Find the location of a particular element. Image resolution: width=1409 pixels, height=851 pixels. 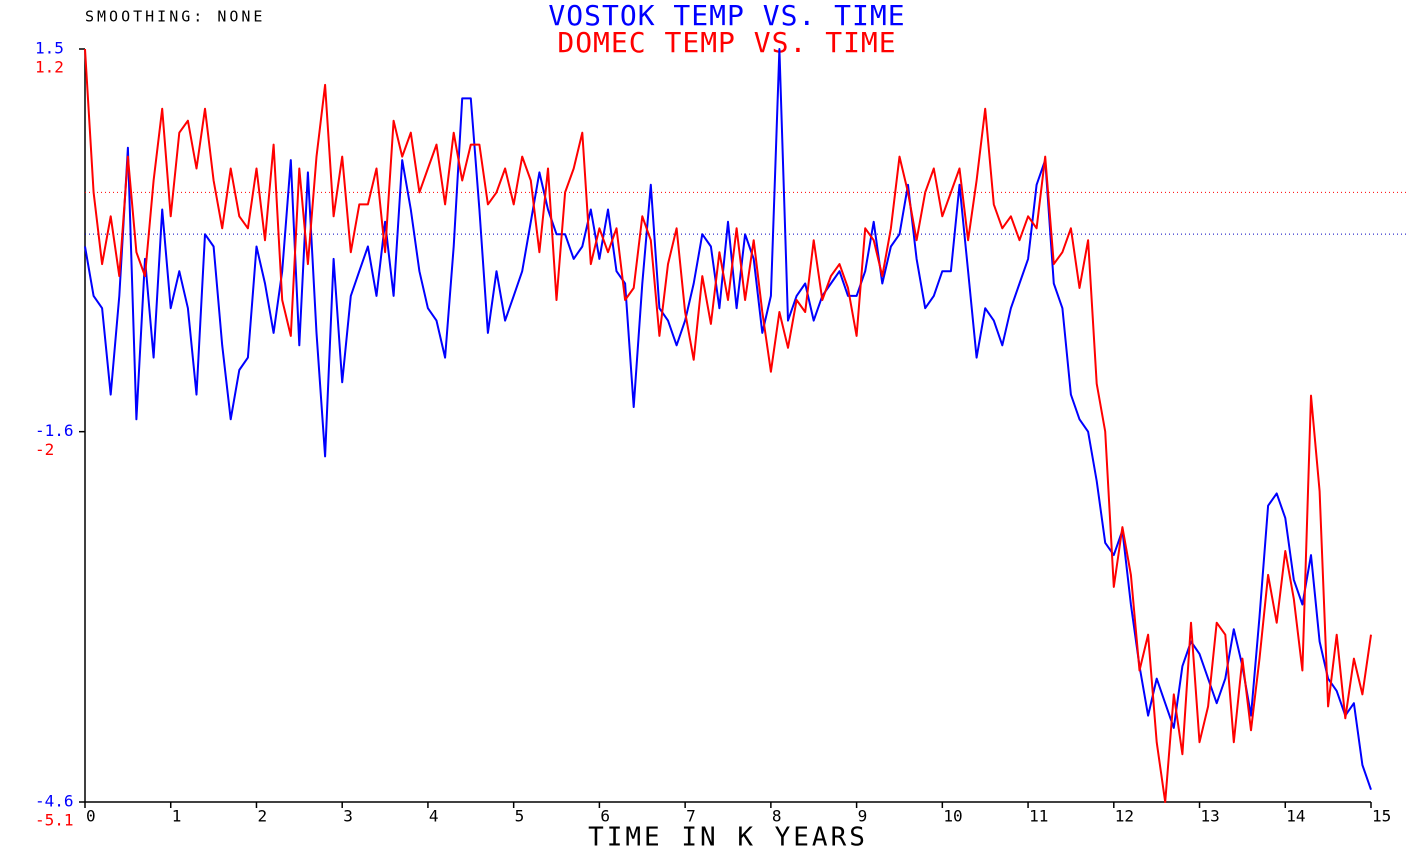

x-tick-label: 4 is located at coordinates (434, 816).